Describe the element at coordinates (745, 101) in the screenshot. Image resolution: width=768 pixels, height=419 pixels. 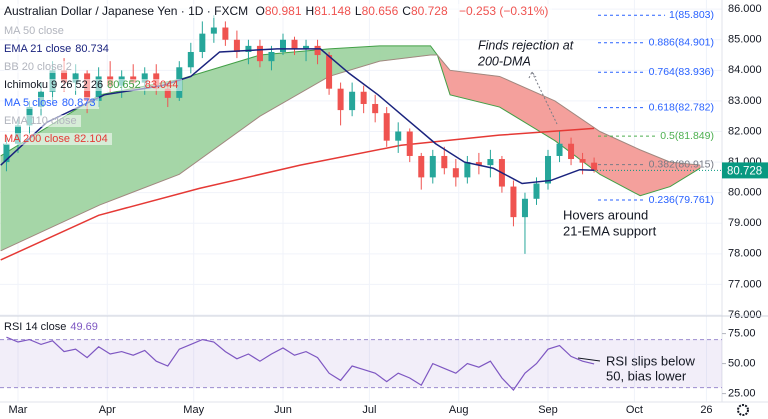
I see `y-tick-label: 83.000` at that location.